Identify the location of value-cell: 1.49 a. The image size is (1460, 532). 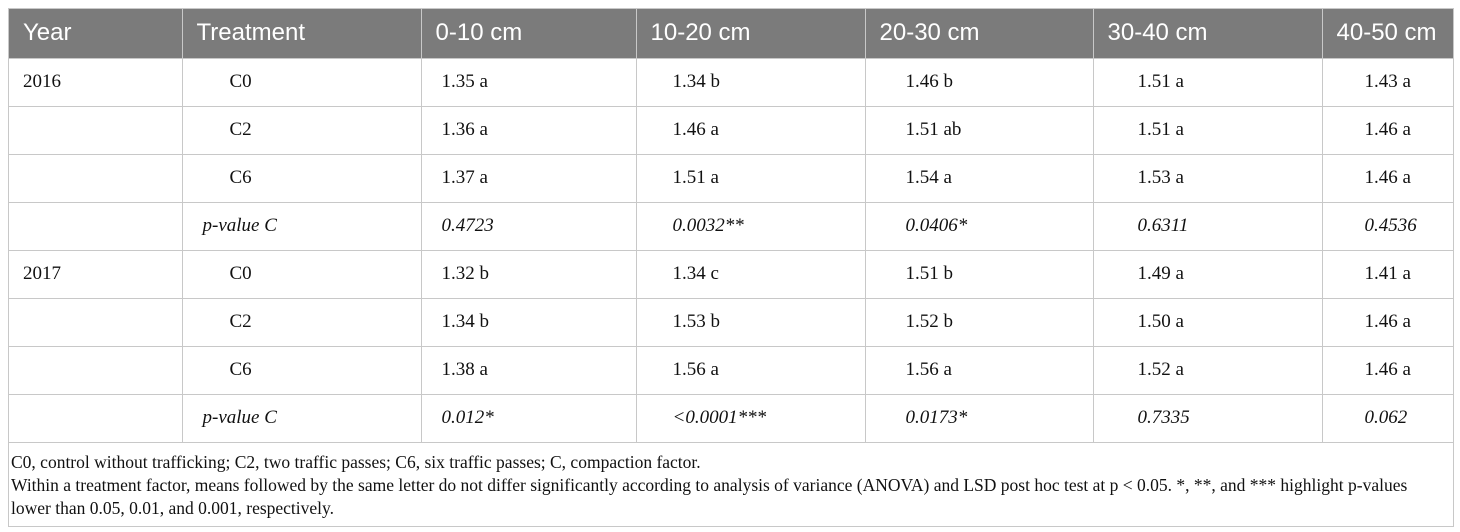
(1207, 273).